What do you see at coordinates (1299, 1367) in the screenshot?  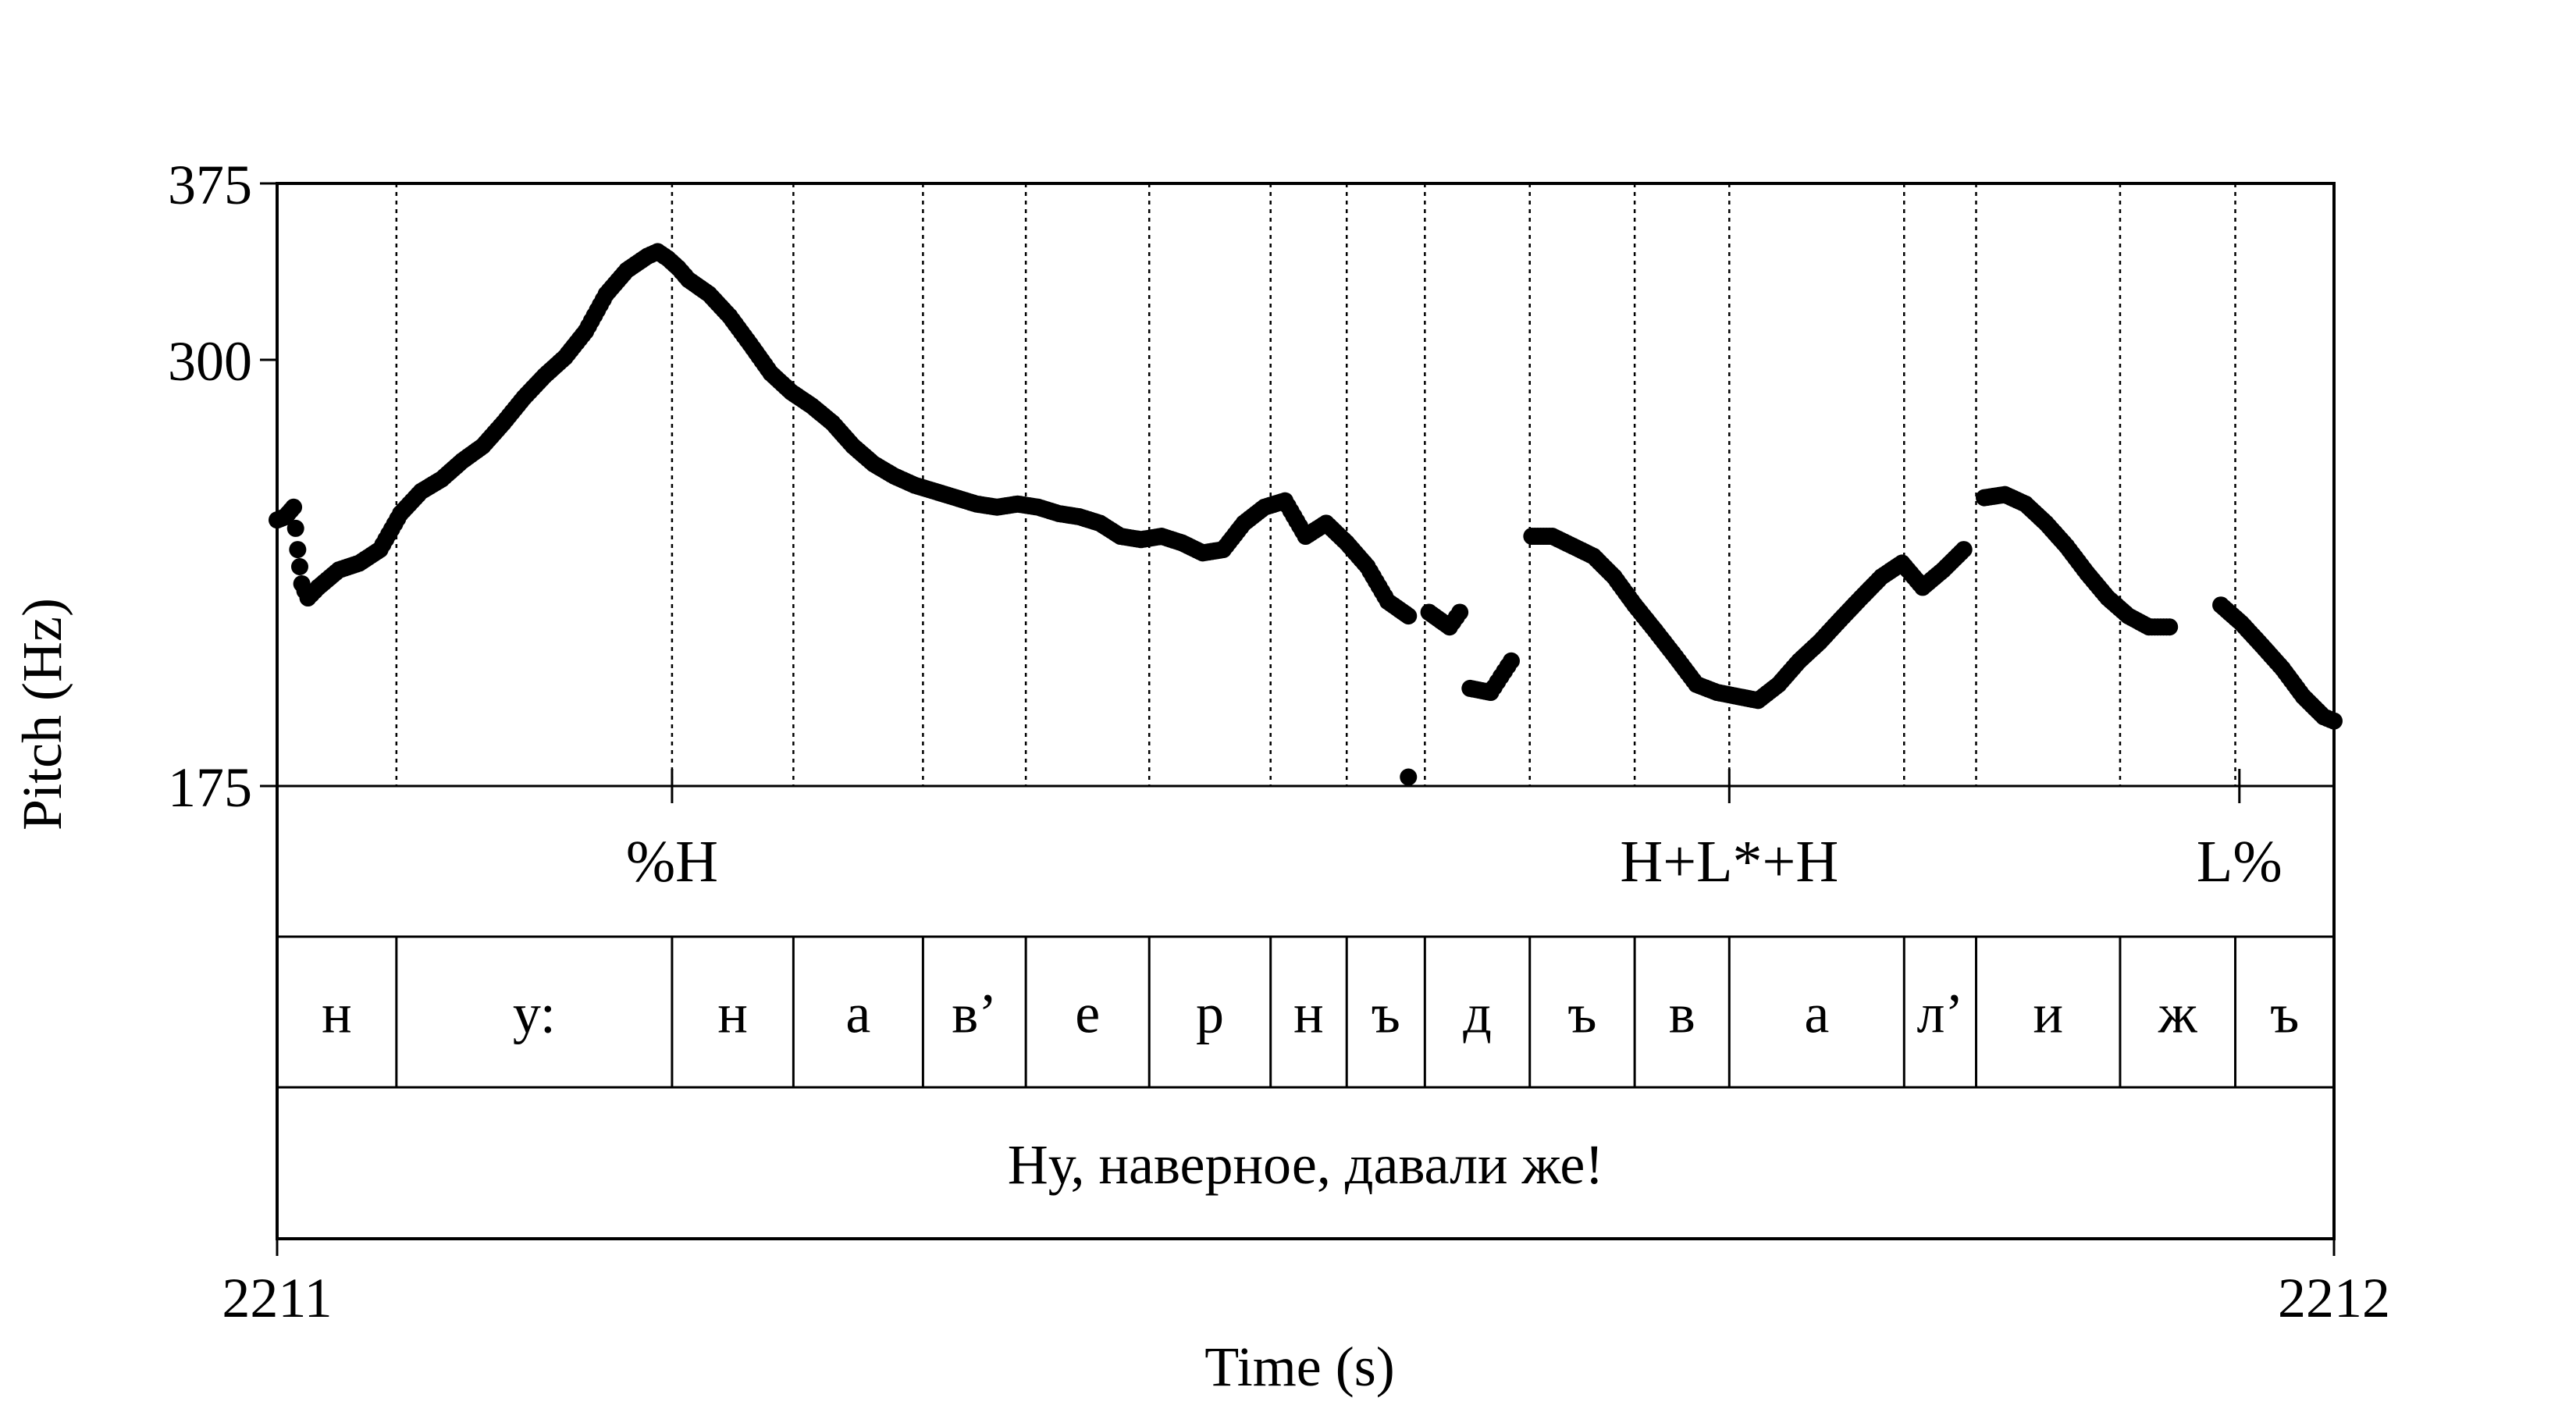 I see `x-axis-label: Time (s)` at bounding box center [1299, 1367].